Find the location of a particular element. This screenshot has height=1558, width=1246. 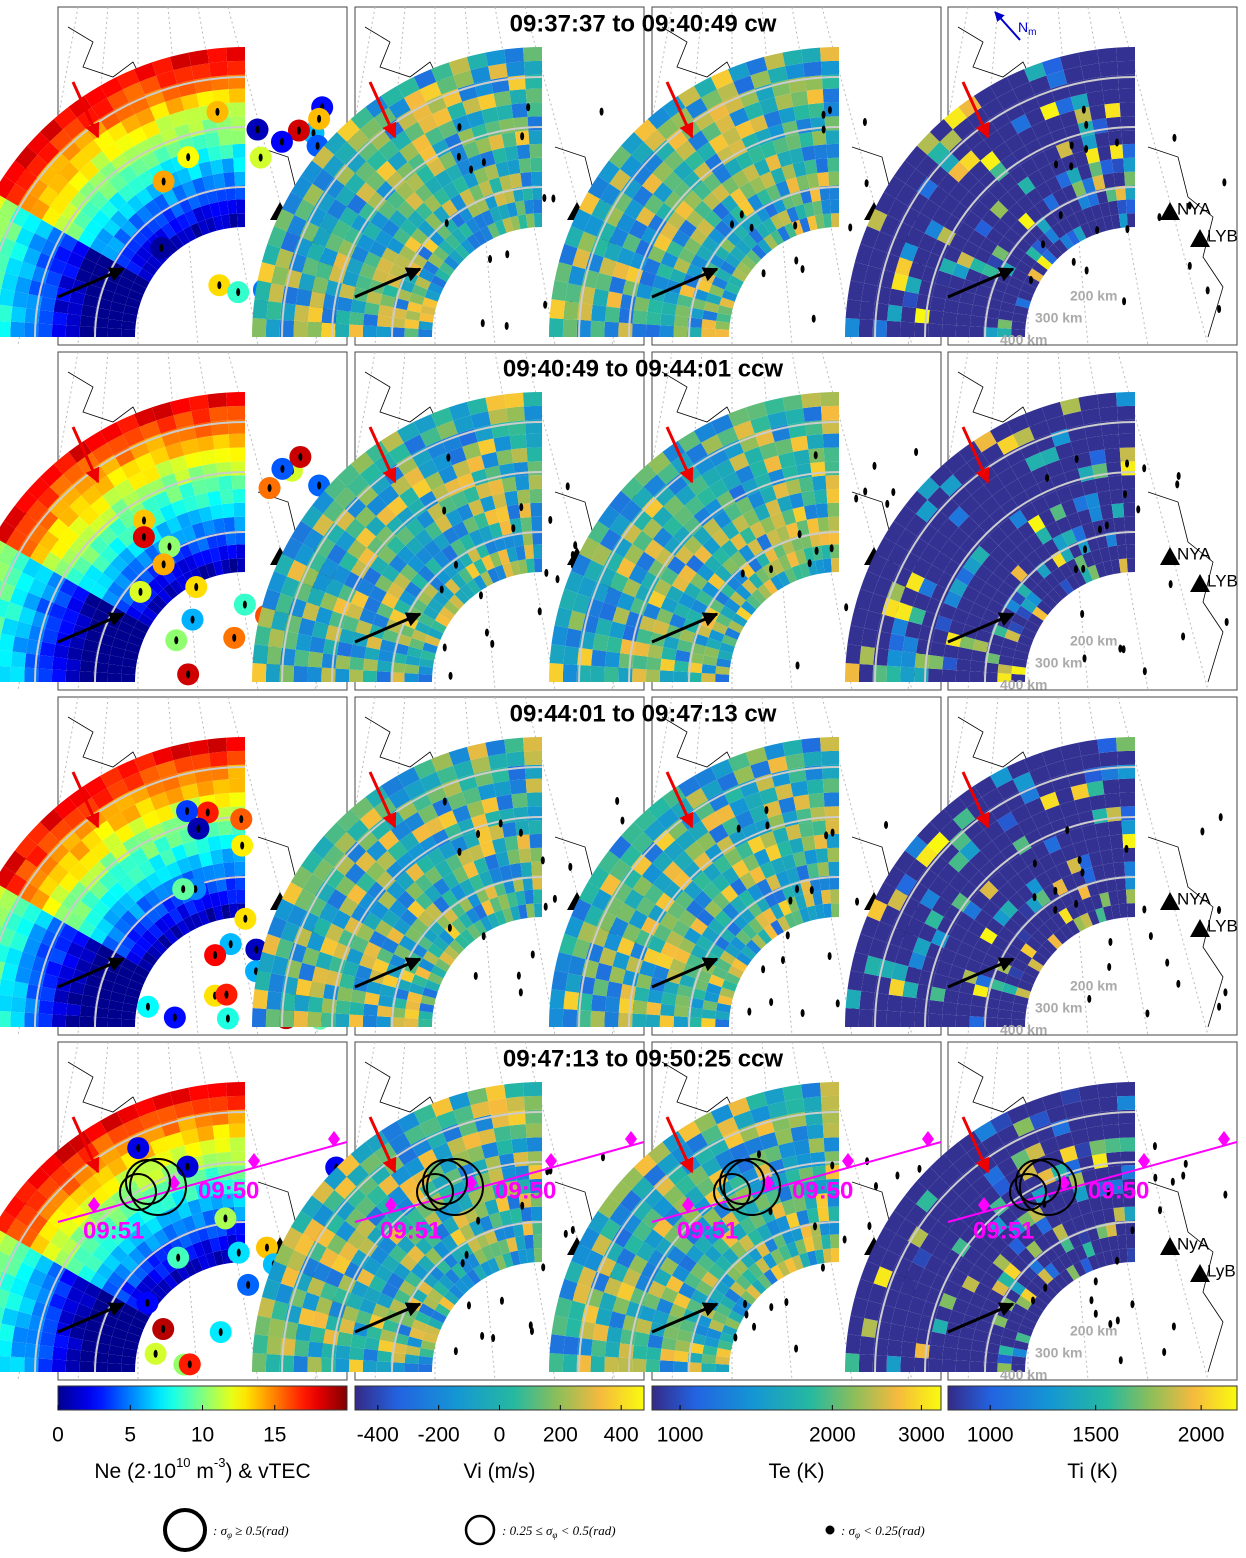

station-label: NYA is located at coordinates (1194, 208).